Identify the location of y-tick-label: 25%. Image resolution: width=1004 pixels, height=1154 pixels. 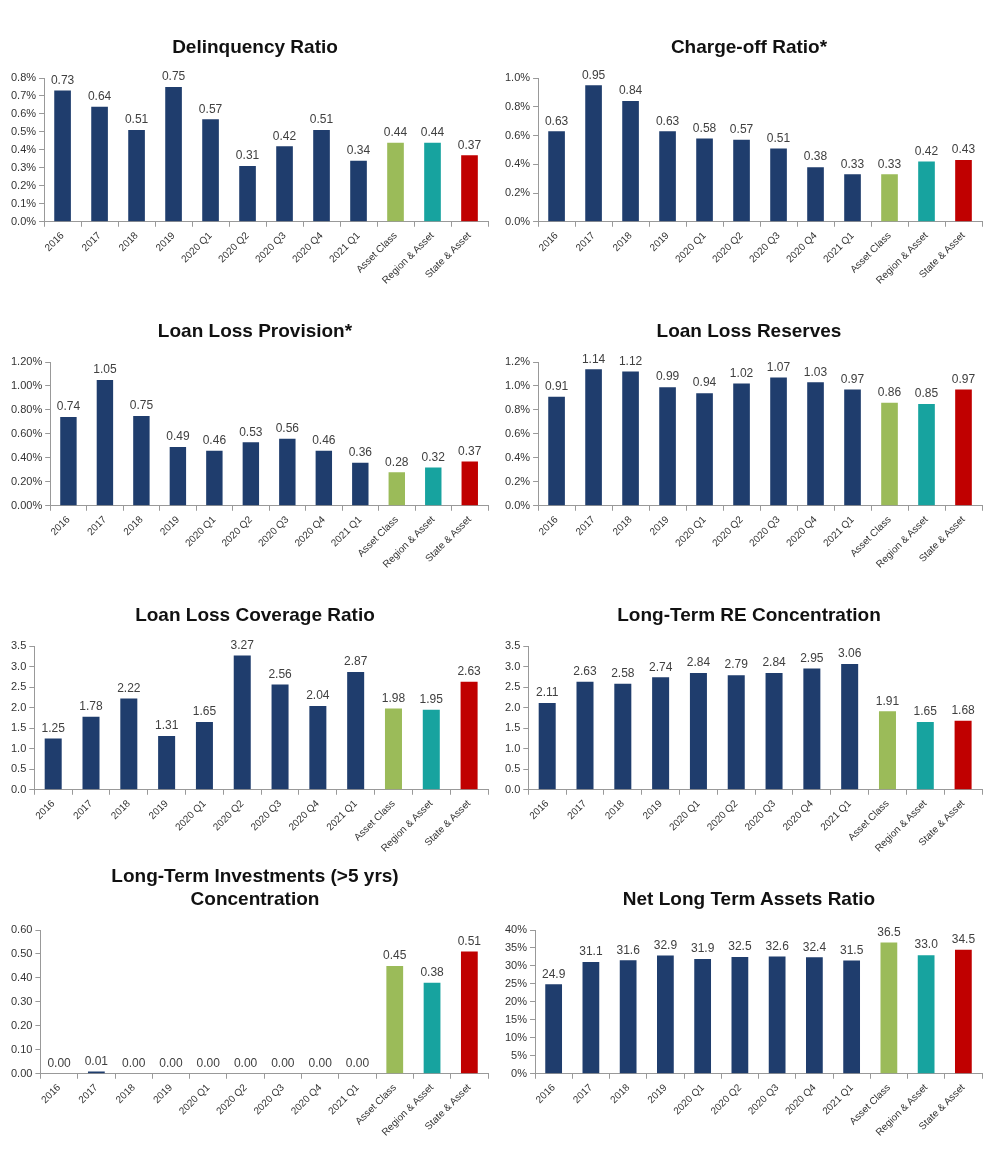
(516, 982).